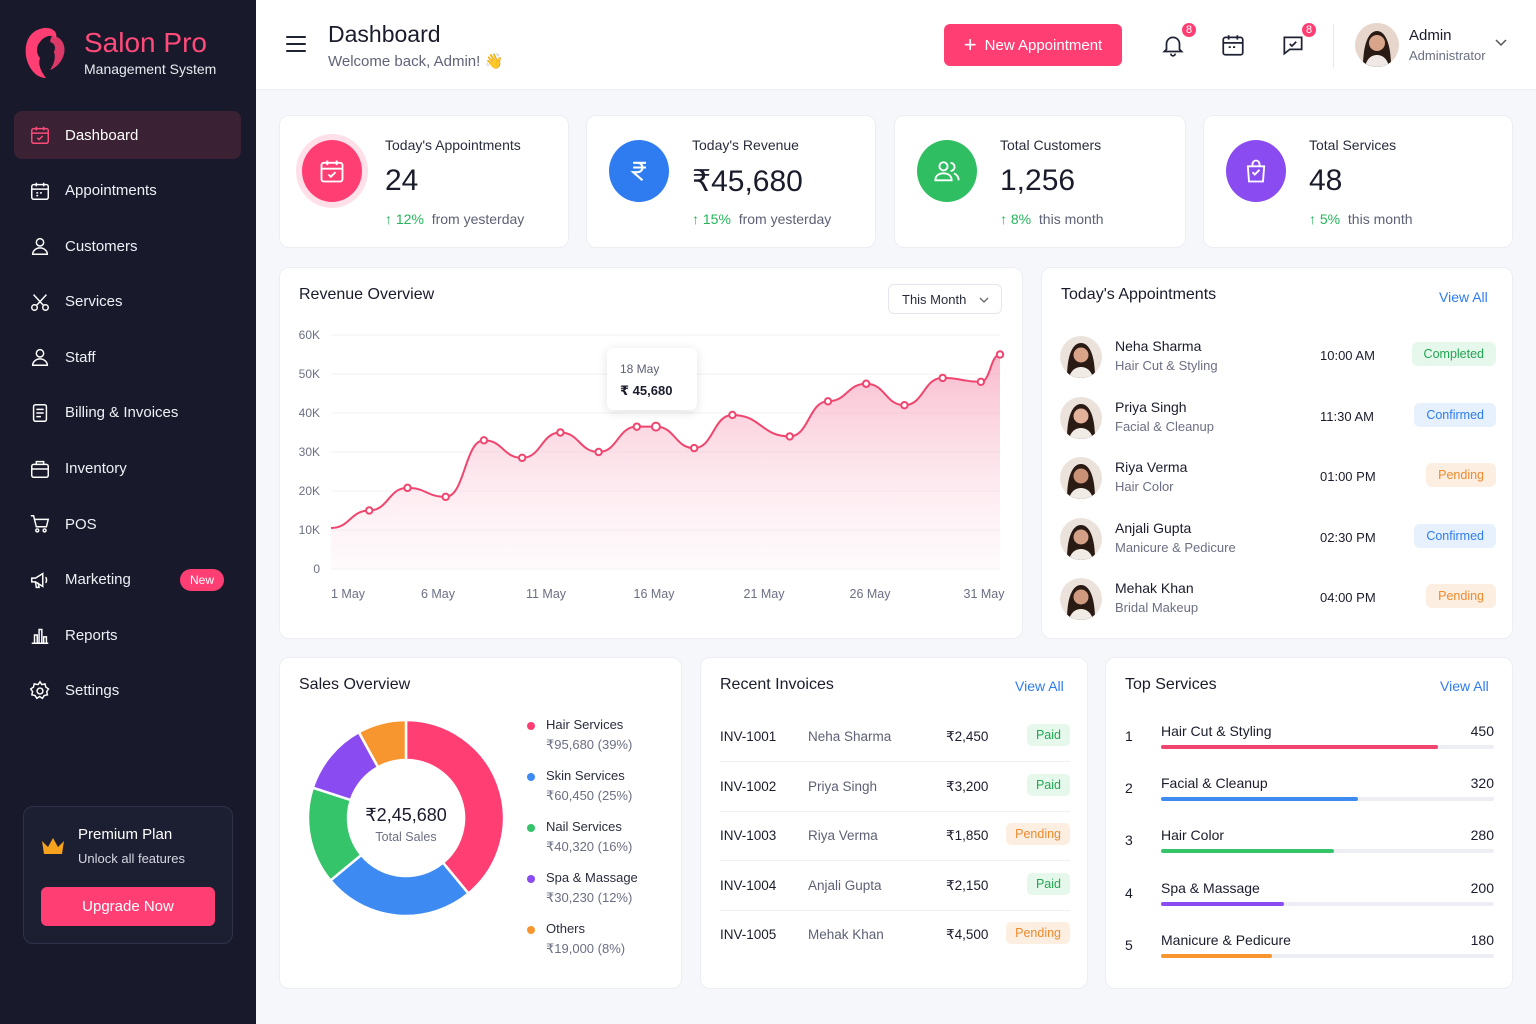  What do you see at coordinates (1309, 949) in the screenshot?
I see `service-row: 5 Manicure & Pedicure 180` at bounding box center [1309, 949].